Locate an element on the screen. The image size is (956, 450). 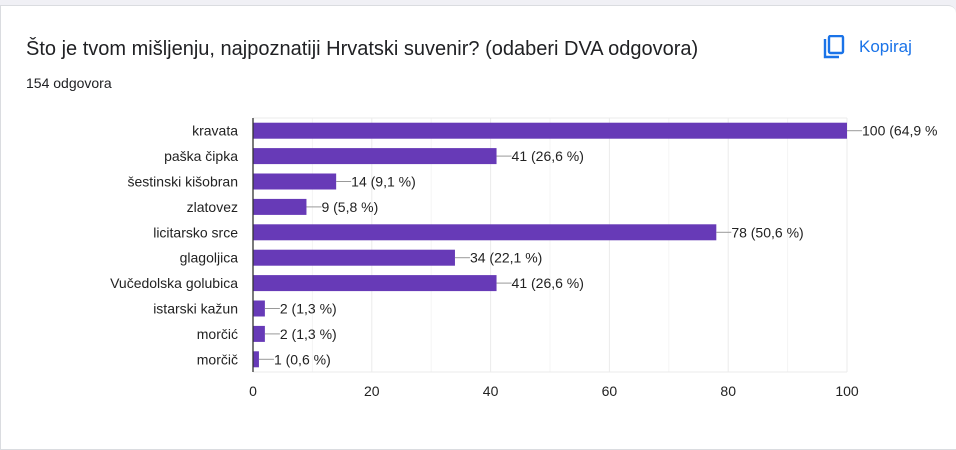
category-label: licitarsko srce is located at coordinates (195, 232).